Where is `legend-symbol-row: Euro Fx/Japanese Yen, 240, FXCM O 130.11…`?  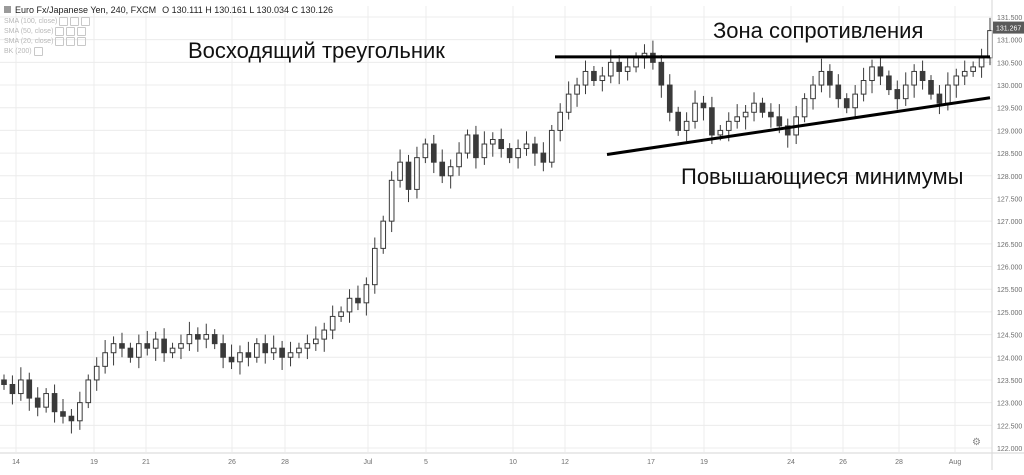
legend-symbol-row: Euro Fx/Japanese Yen, 240, FXCM O 130.11… is located at coordinates (168, 9).